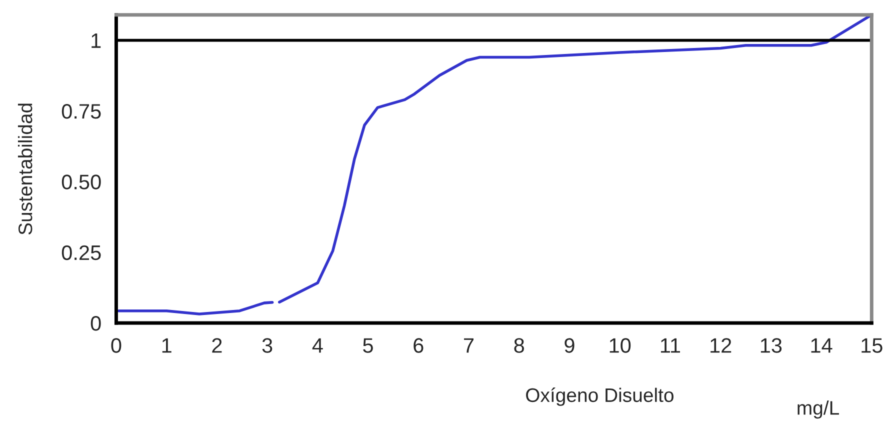 The width and height of the screenshot is (894, 425). Describe the element at coordinates (96, 41) in the screenshot. I see `y-tick-label: 1` at that location.